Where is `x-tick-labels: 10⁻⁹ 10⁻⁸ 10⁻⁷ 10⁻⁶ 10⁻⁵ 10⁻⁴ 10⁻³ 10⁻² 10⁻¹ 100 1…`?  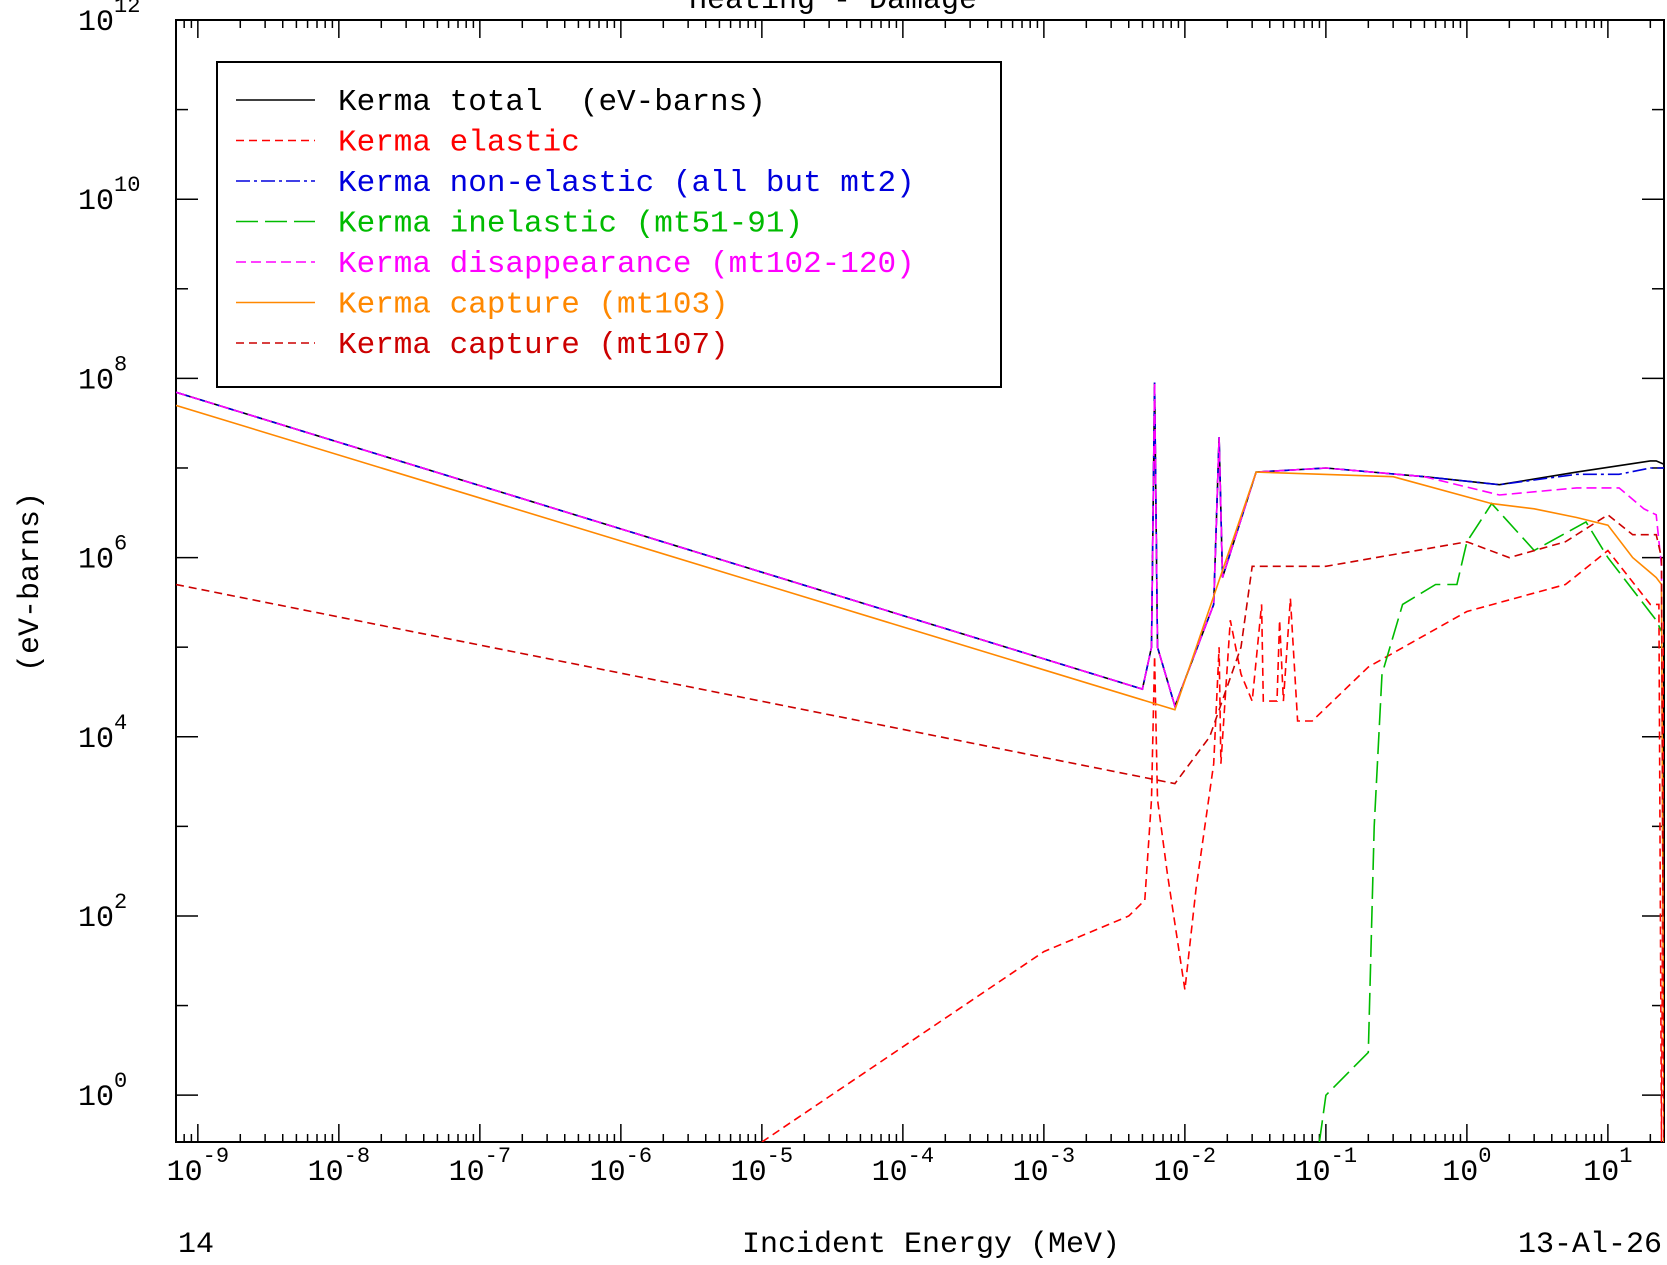
x-tick-labels: 10⁻⁹ 10⁻⁸ 10⁻⁷ 10⁻⁶ 10⁻⁵ 10⁻⁴ 10⁻³ 10⁻² 10⁻¹ 100 1… is located at coordinates (900, 1167).